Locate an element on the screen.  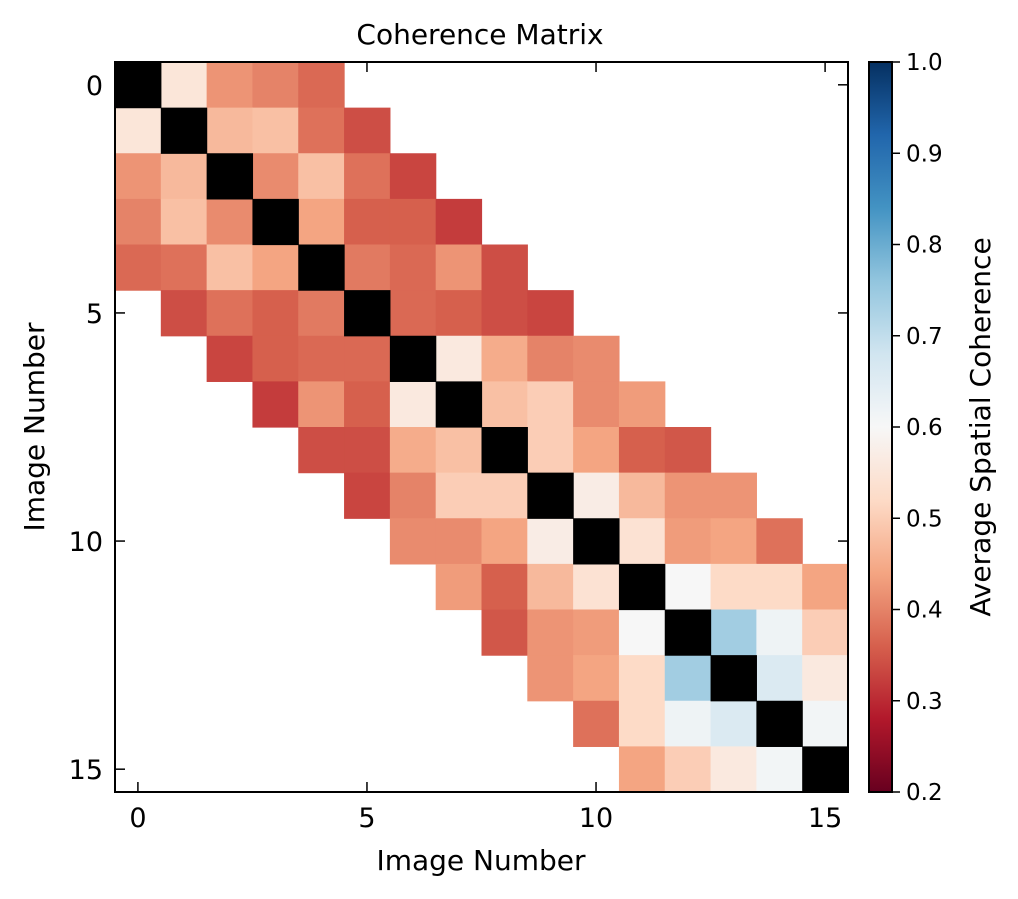
colorbar-tick-label: 0.9 is located at coordinates (924, 154).